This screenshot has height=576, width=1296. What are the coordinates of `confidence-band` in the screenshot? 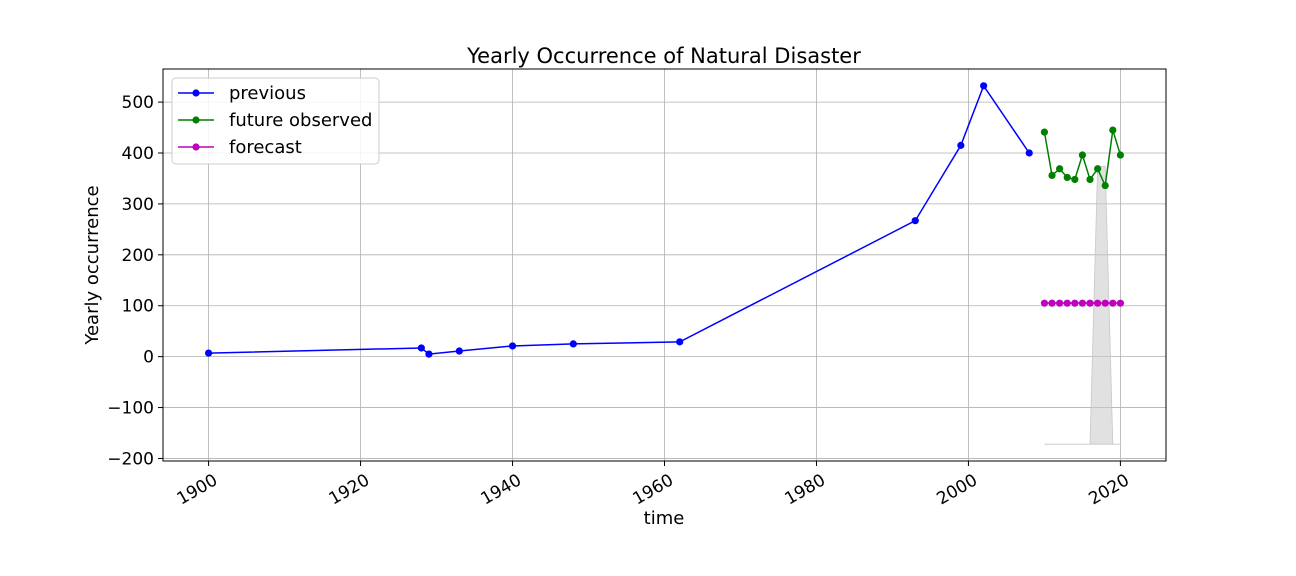 It's located at (1082, 305).